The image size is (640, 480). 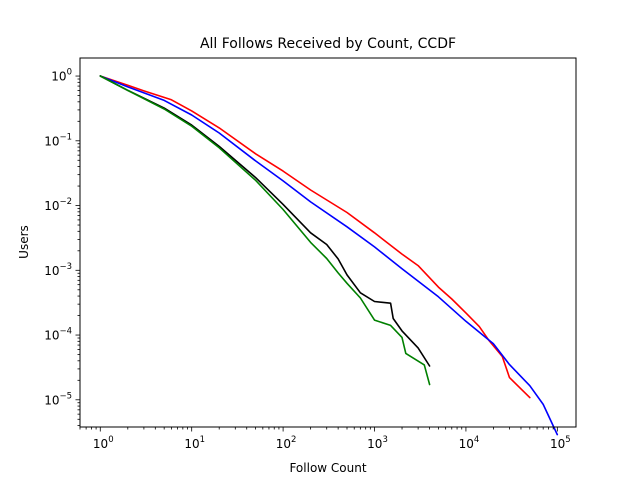 I want to click on x-axis-label: Follow Count, so click(x=327, y=468).